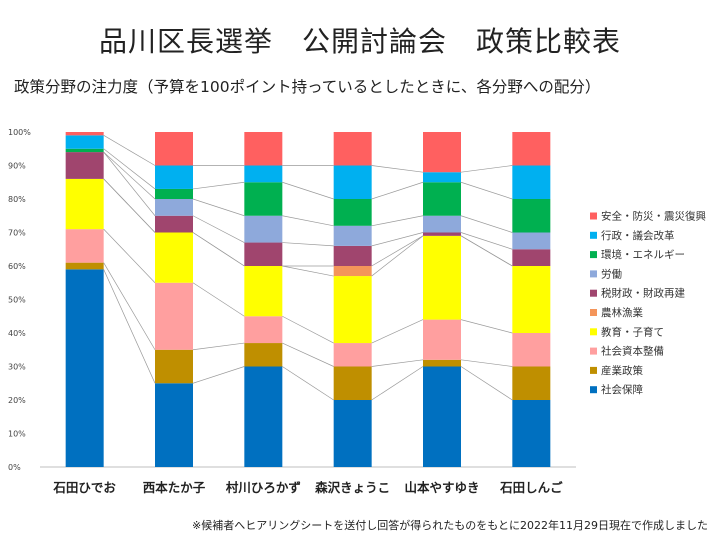 The width and height of the screenshot is (720, 540). Describe the element at coordinates (17, 266) in the screenshot. I see `y-tick-label: 60%` at that location.